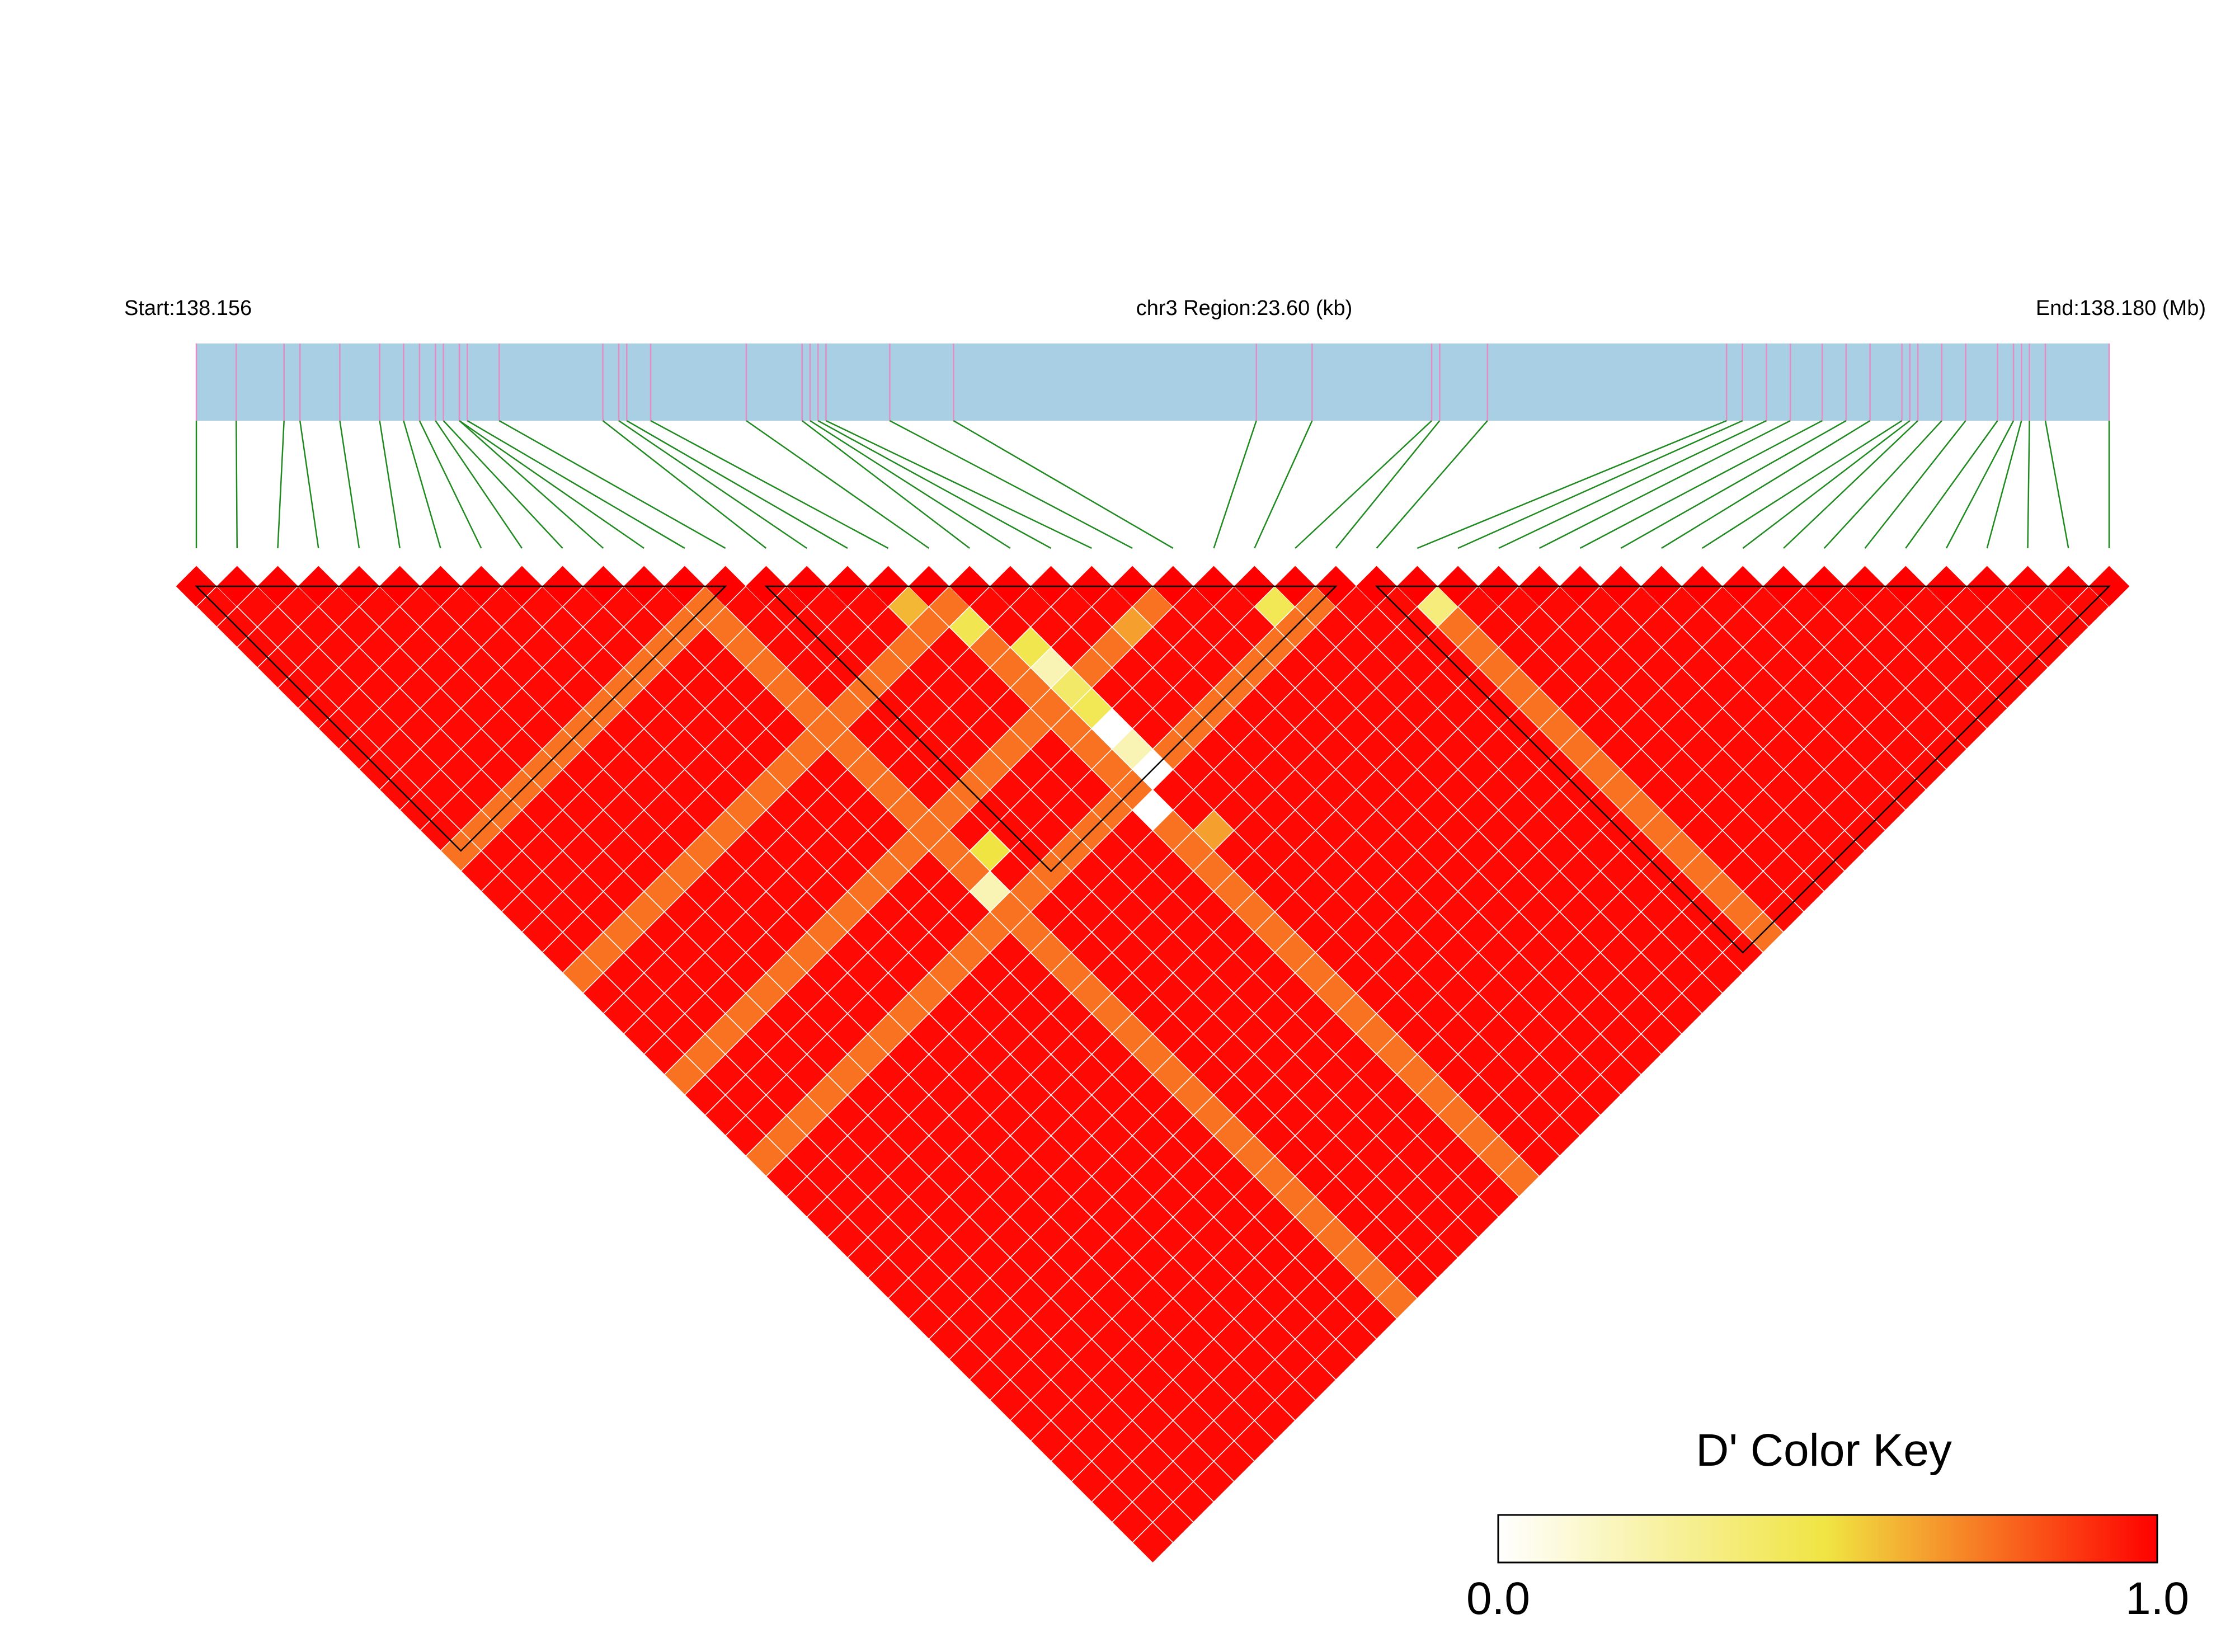  I want to click on color-key-max-label: 1.0, so click(2157, 1599).